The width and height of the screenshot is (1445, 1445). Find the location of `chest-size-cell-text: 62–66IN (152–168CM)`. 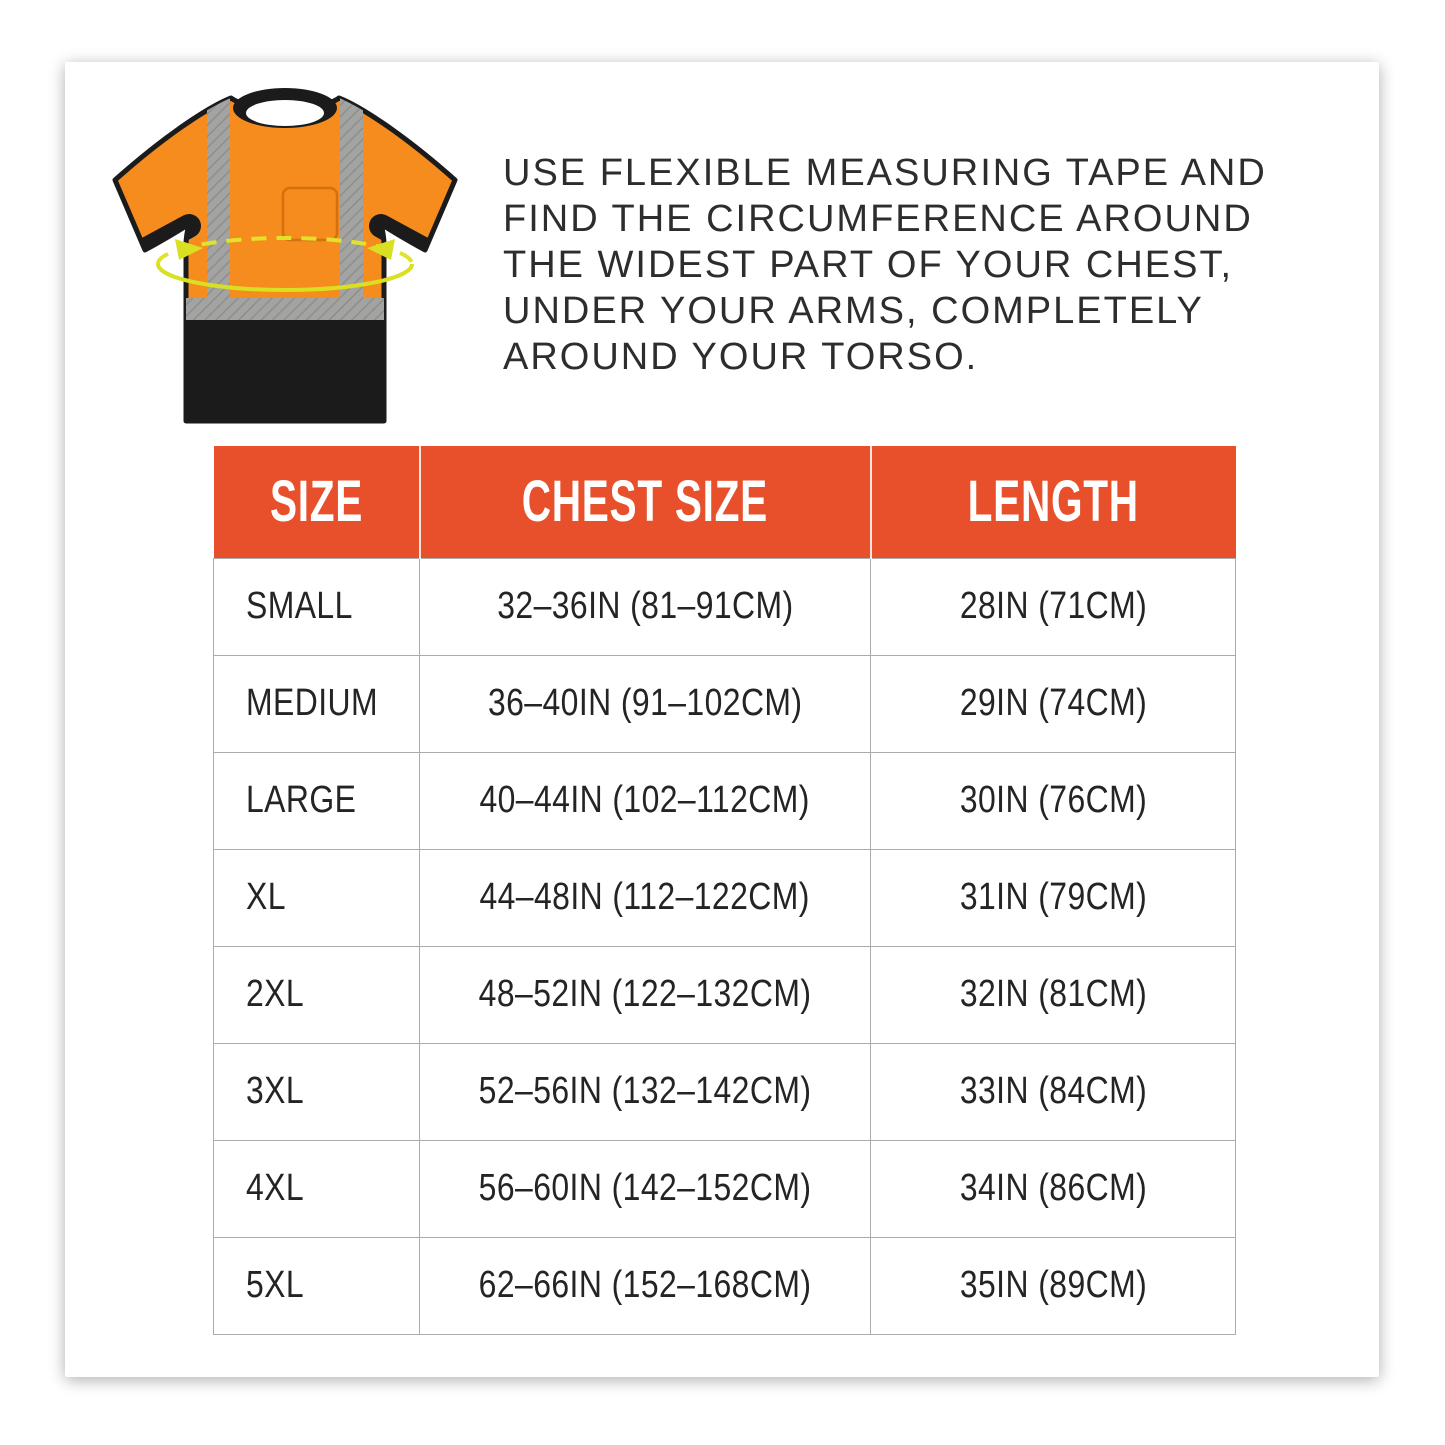

chest-size-cell-text: 62–66IN (152–168CM) is located at coordinates (645, 1285).